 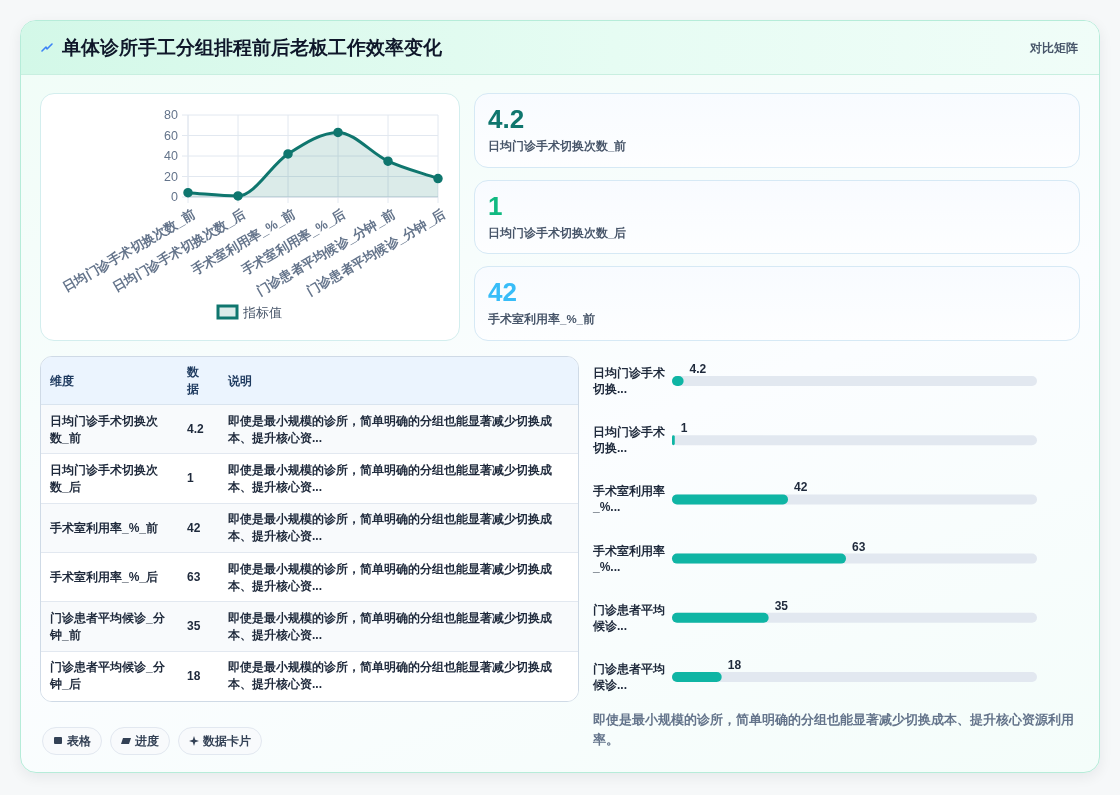 What do you see at coordinates (1054, 48) in the screenshot?
I see `text: 对比矩阵` at bounding box center [1054, 48].